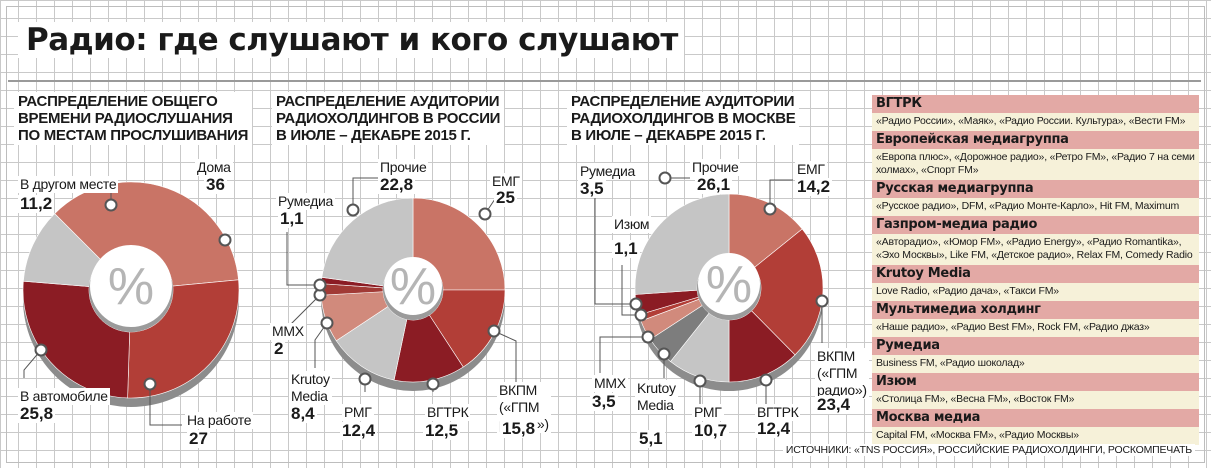 The image size is (1211, 468). I want to click on page-title: Радио: где слушают и кого слушают, so click(351, 40).